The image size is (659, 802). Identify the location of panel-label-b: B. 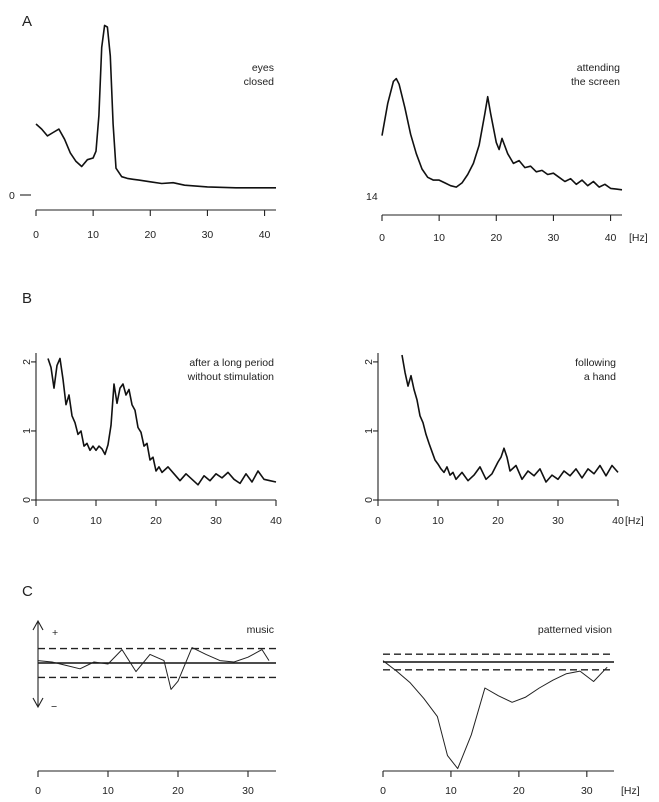
(27, 298).